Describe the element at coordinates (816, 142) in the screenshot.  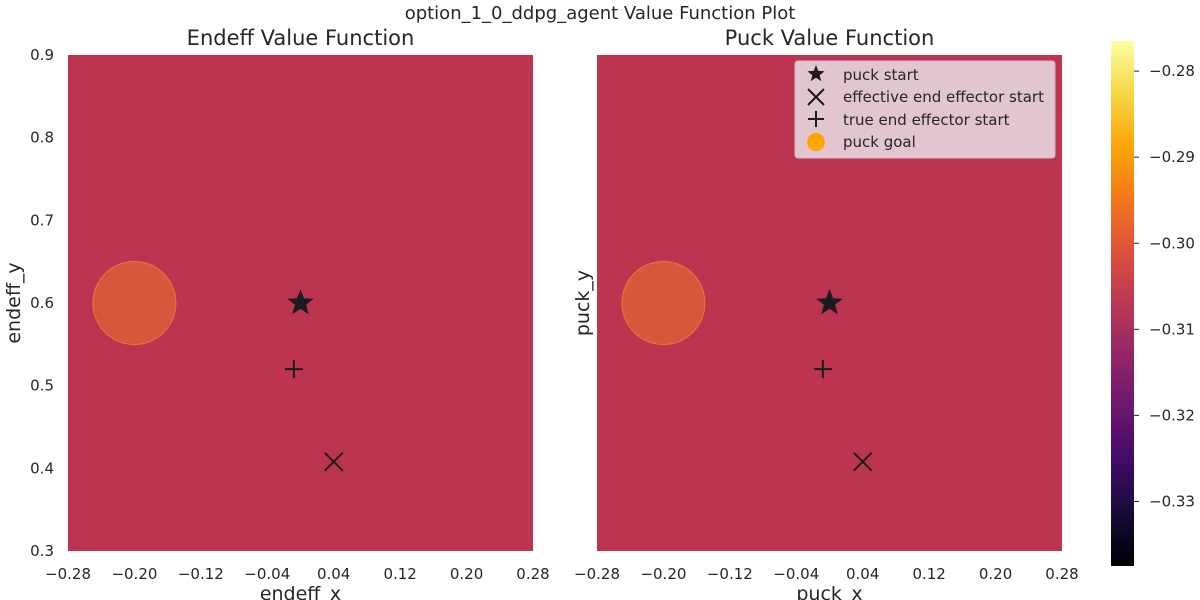
I see `legend-circle-icon` at that location.